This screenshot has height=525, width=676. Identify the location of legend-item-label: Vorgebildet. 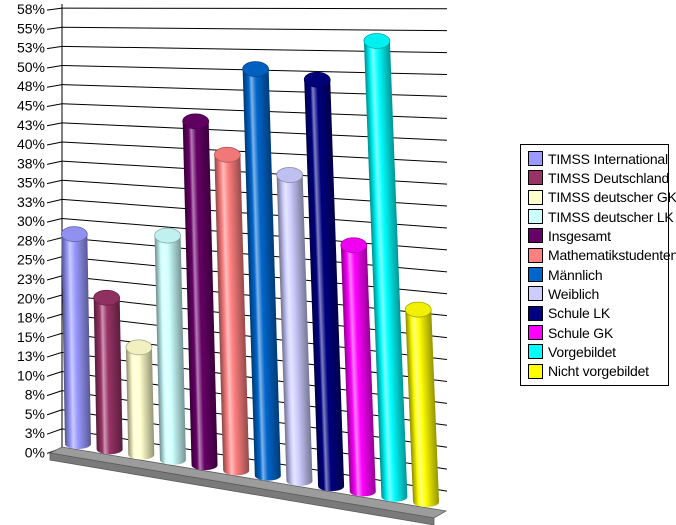
(582, 351).